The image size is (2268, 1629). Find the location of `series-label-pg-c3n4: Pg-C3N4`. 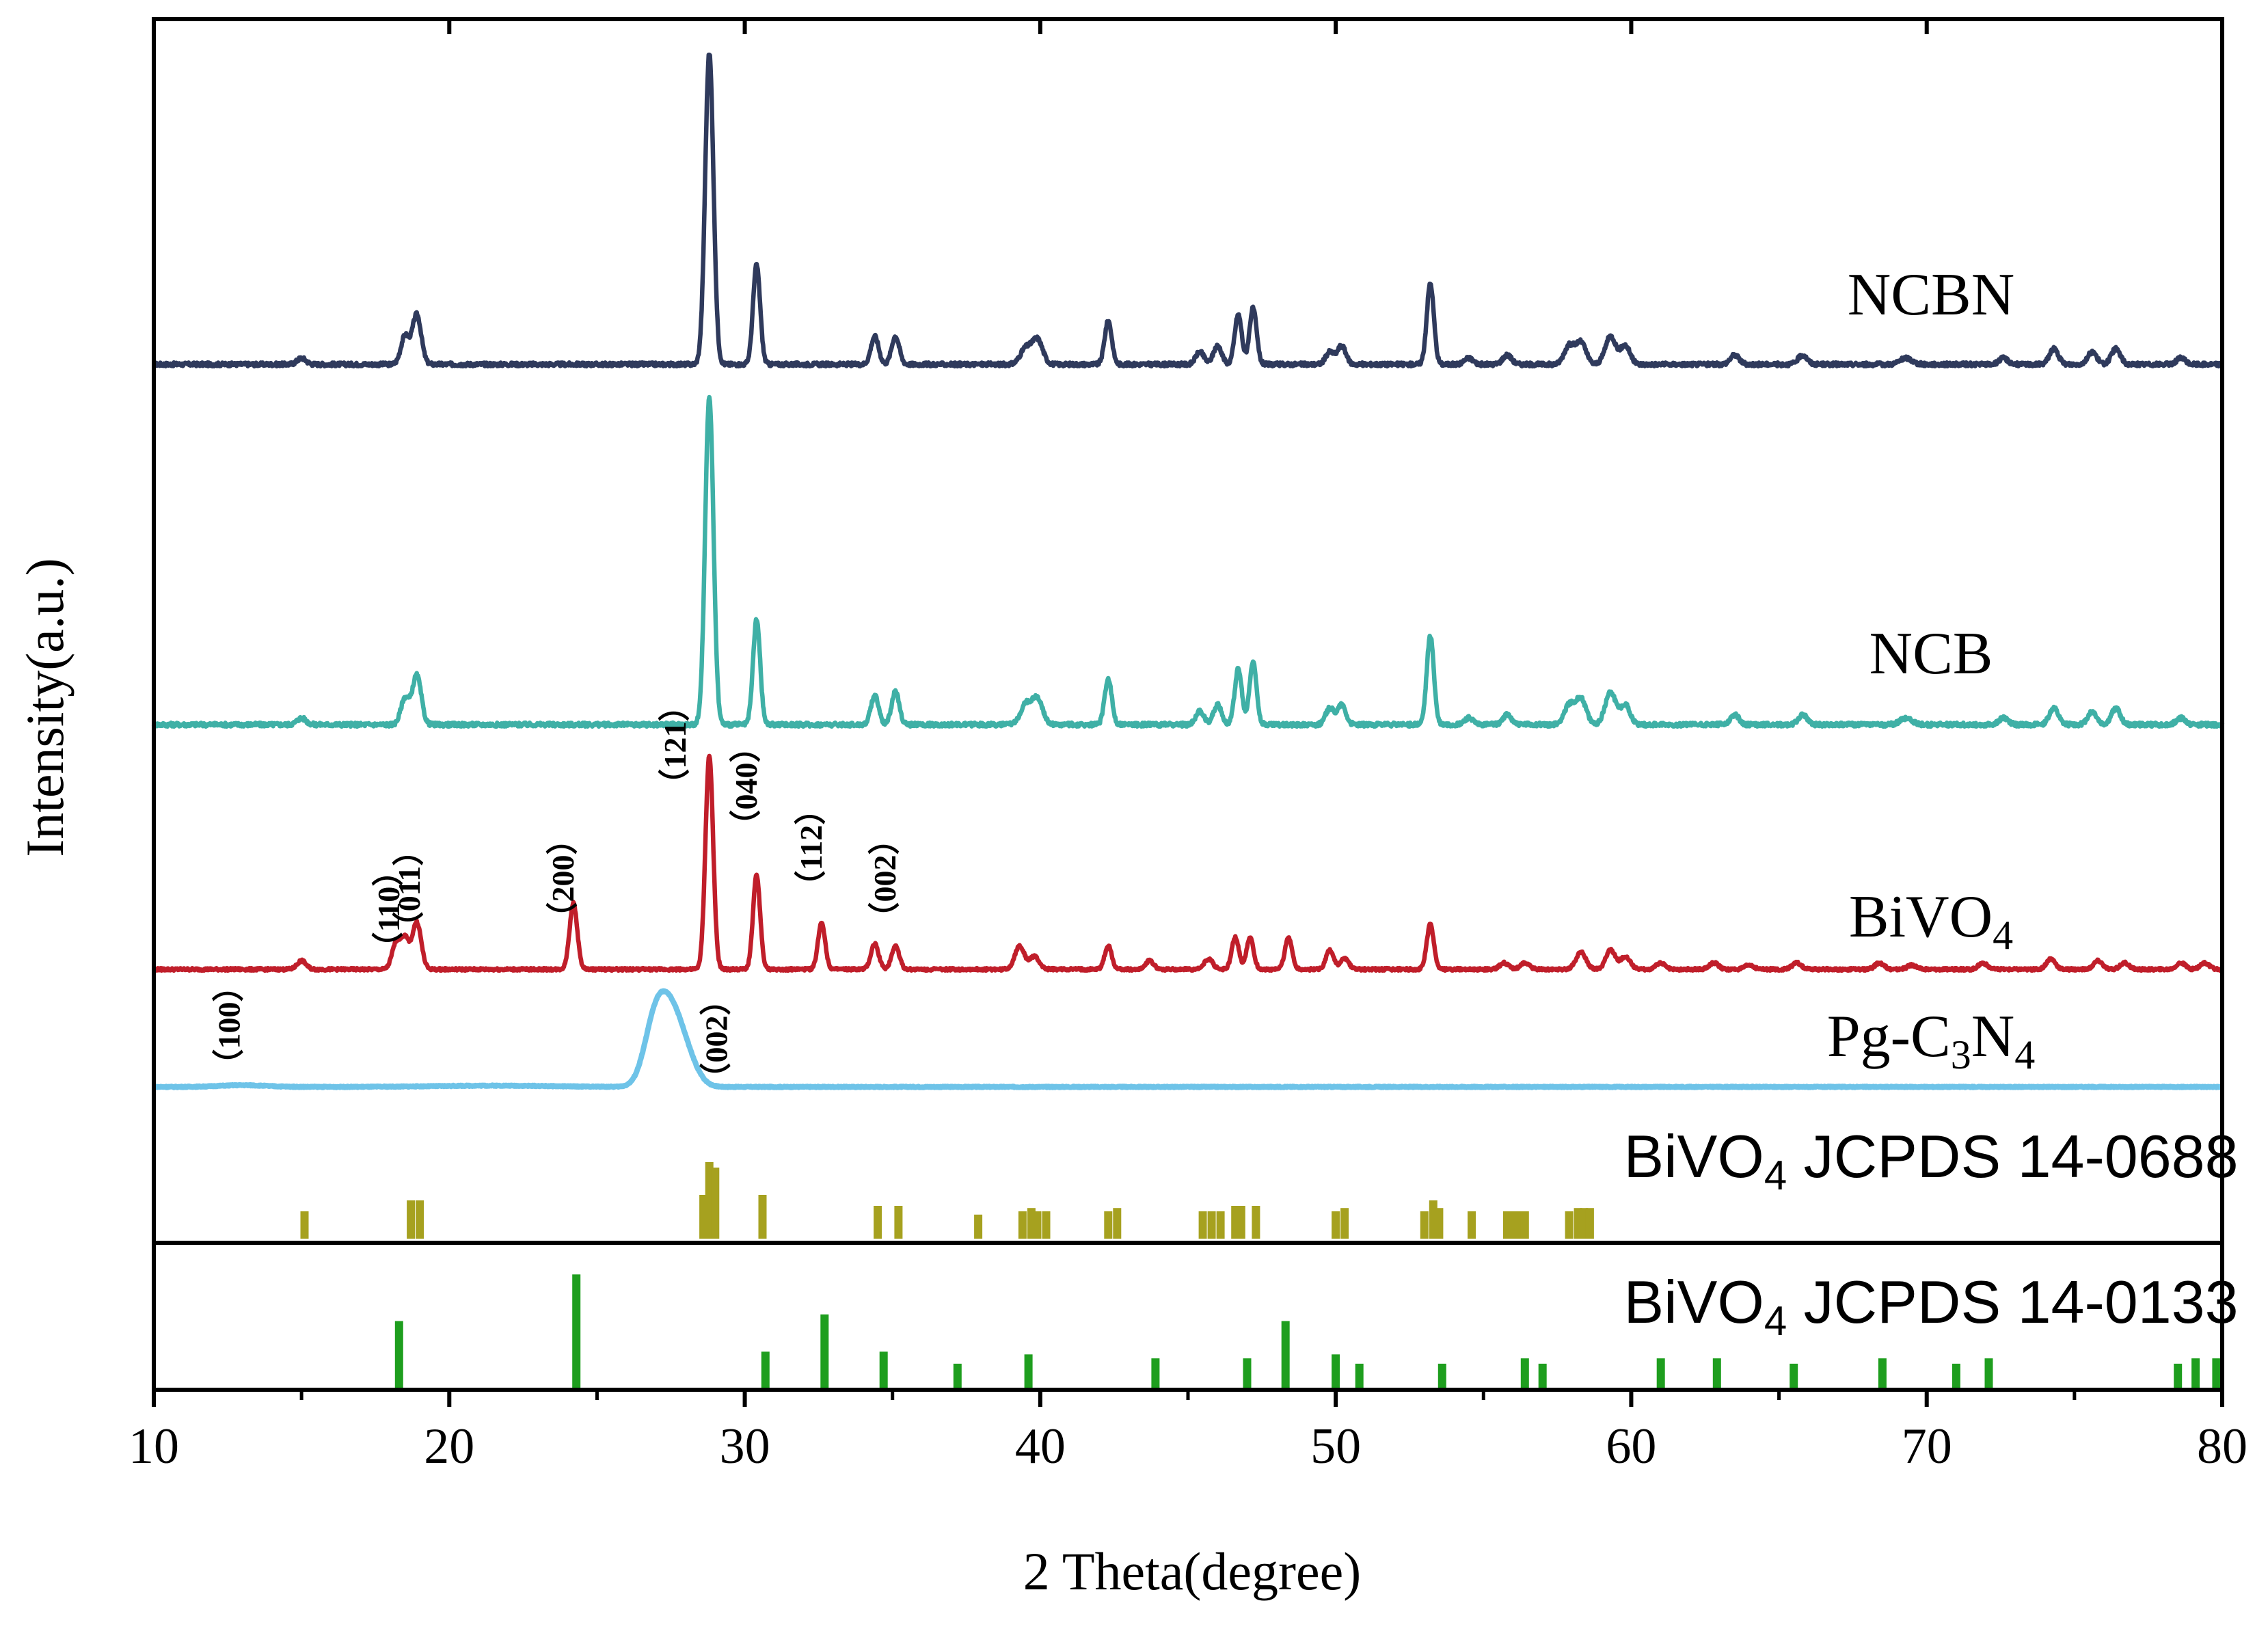

series-label-pg-c3n4: Pg-C3N4 is located at coordinates (1931, 1040).